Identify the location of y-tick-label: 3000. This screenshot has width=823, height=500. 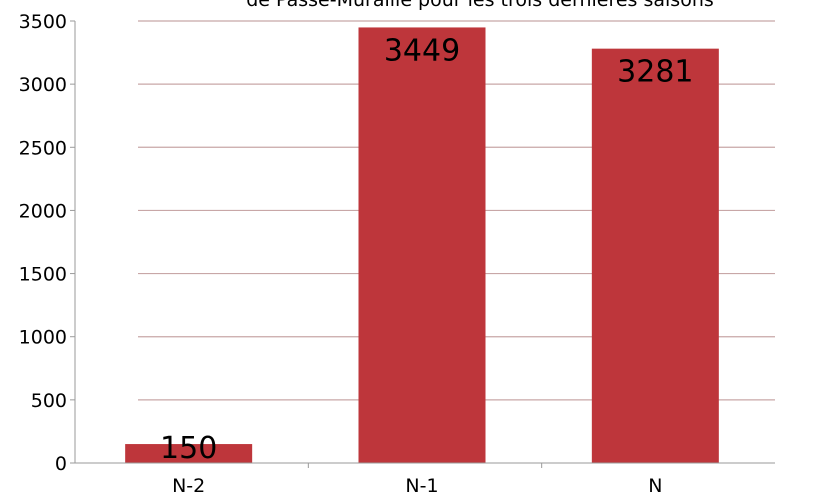
(43, 85).